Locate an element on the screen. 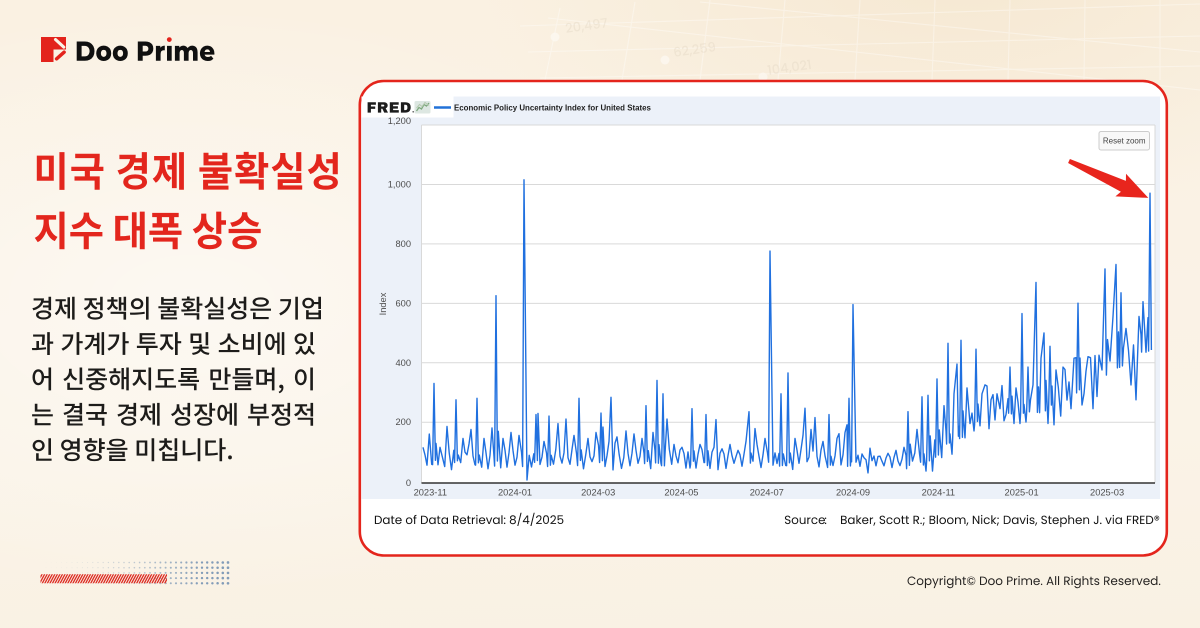 The height and width of the screenshot is (628, 1200). svg-text: 200 is located at coordinates (403, 422).